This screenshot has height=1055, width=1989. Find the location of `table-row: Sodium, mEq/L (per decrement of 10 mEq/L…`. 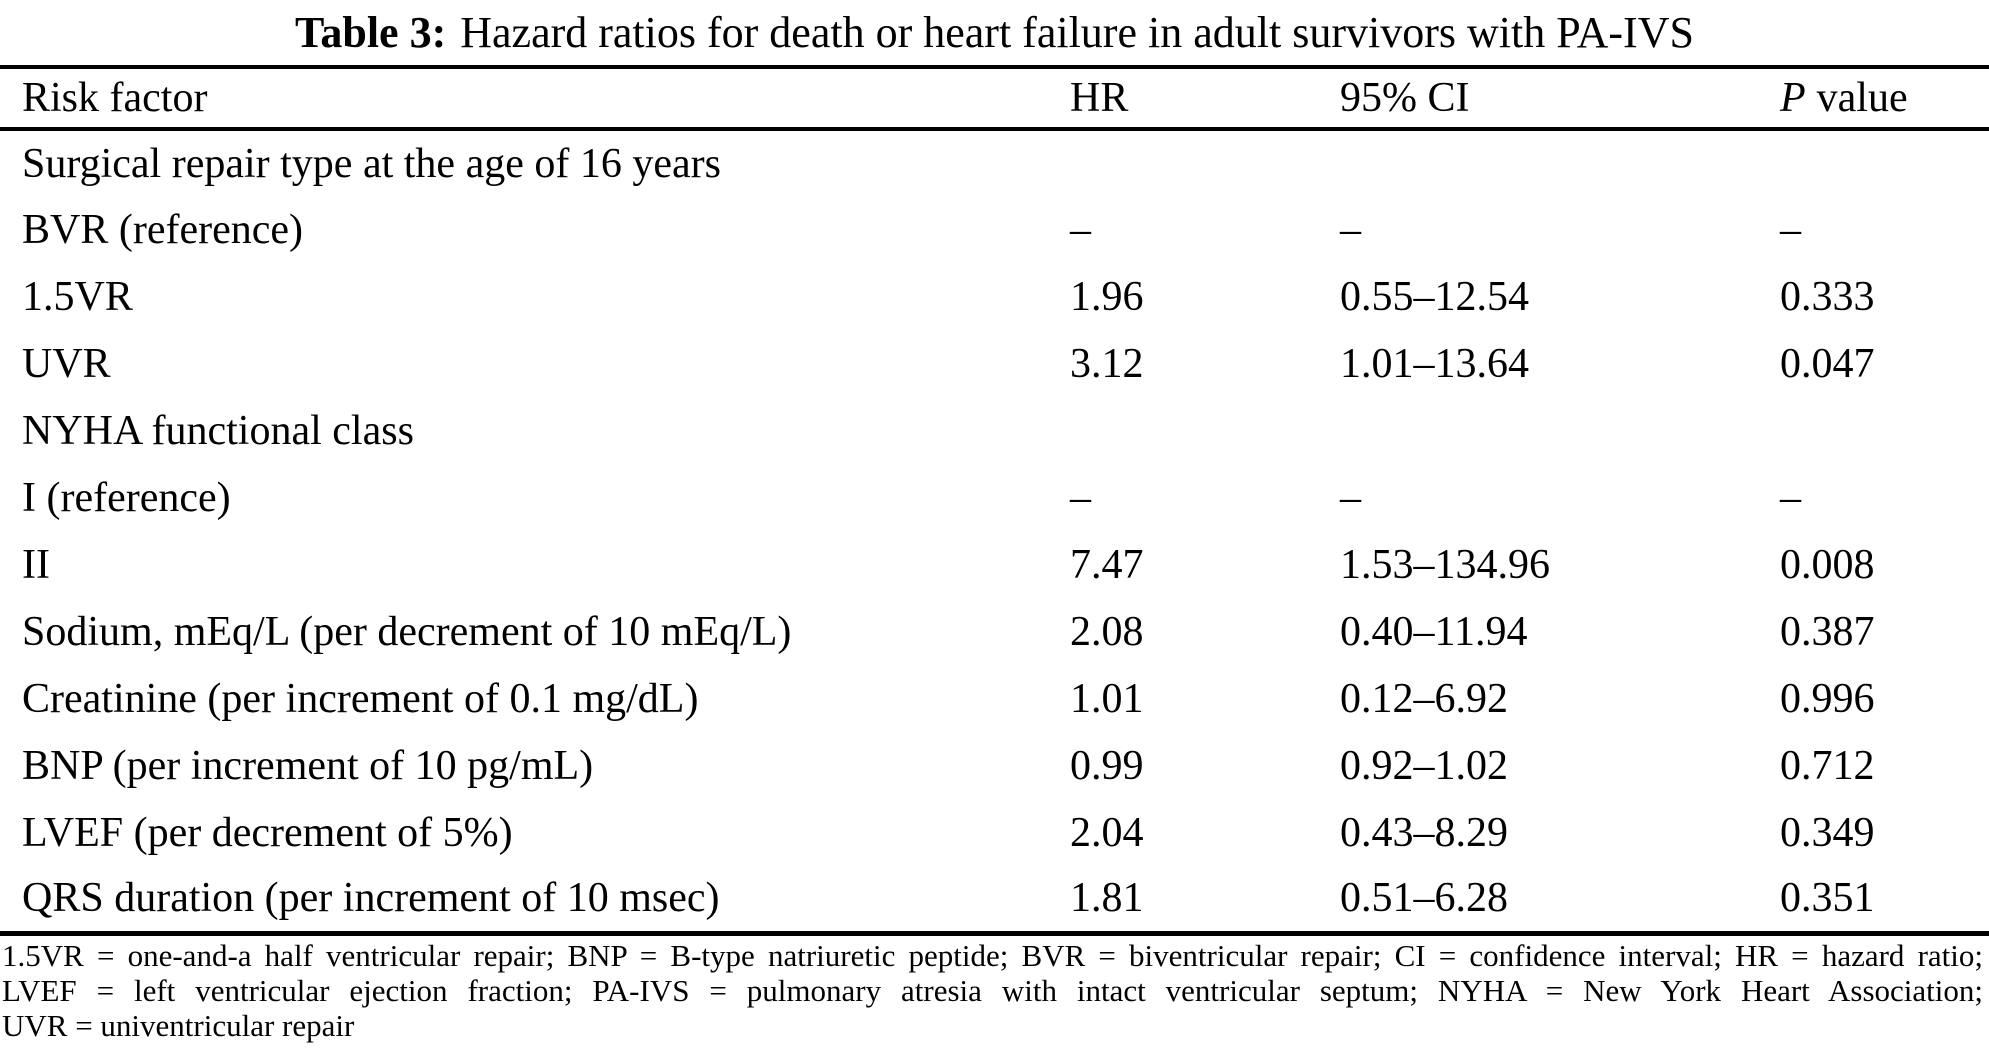

table-row: Sodium, mEq/L (per decrement of 10 mEq/L… is located at coordinates (994, 631).